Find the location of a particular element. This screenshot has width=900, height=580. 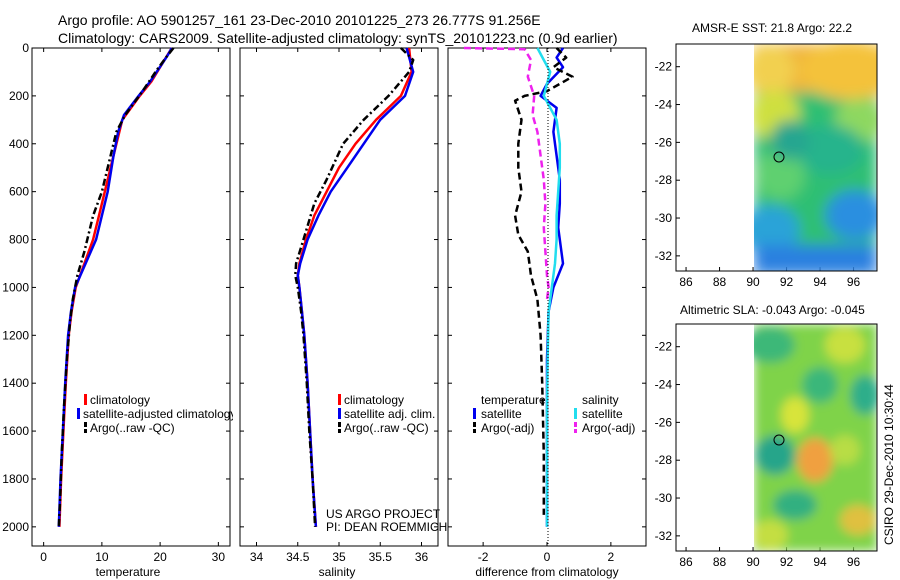

x-tick-label: 2 is located at coordinates (611, 557).